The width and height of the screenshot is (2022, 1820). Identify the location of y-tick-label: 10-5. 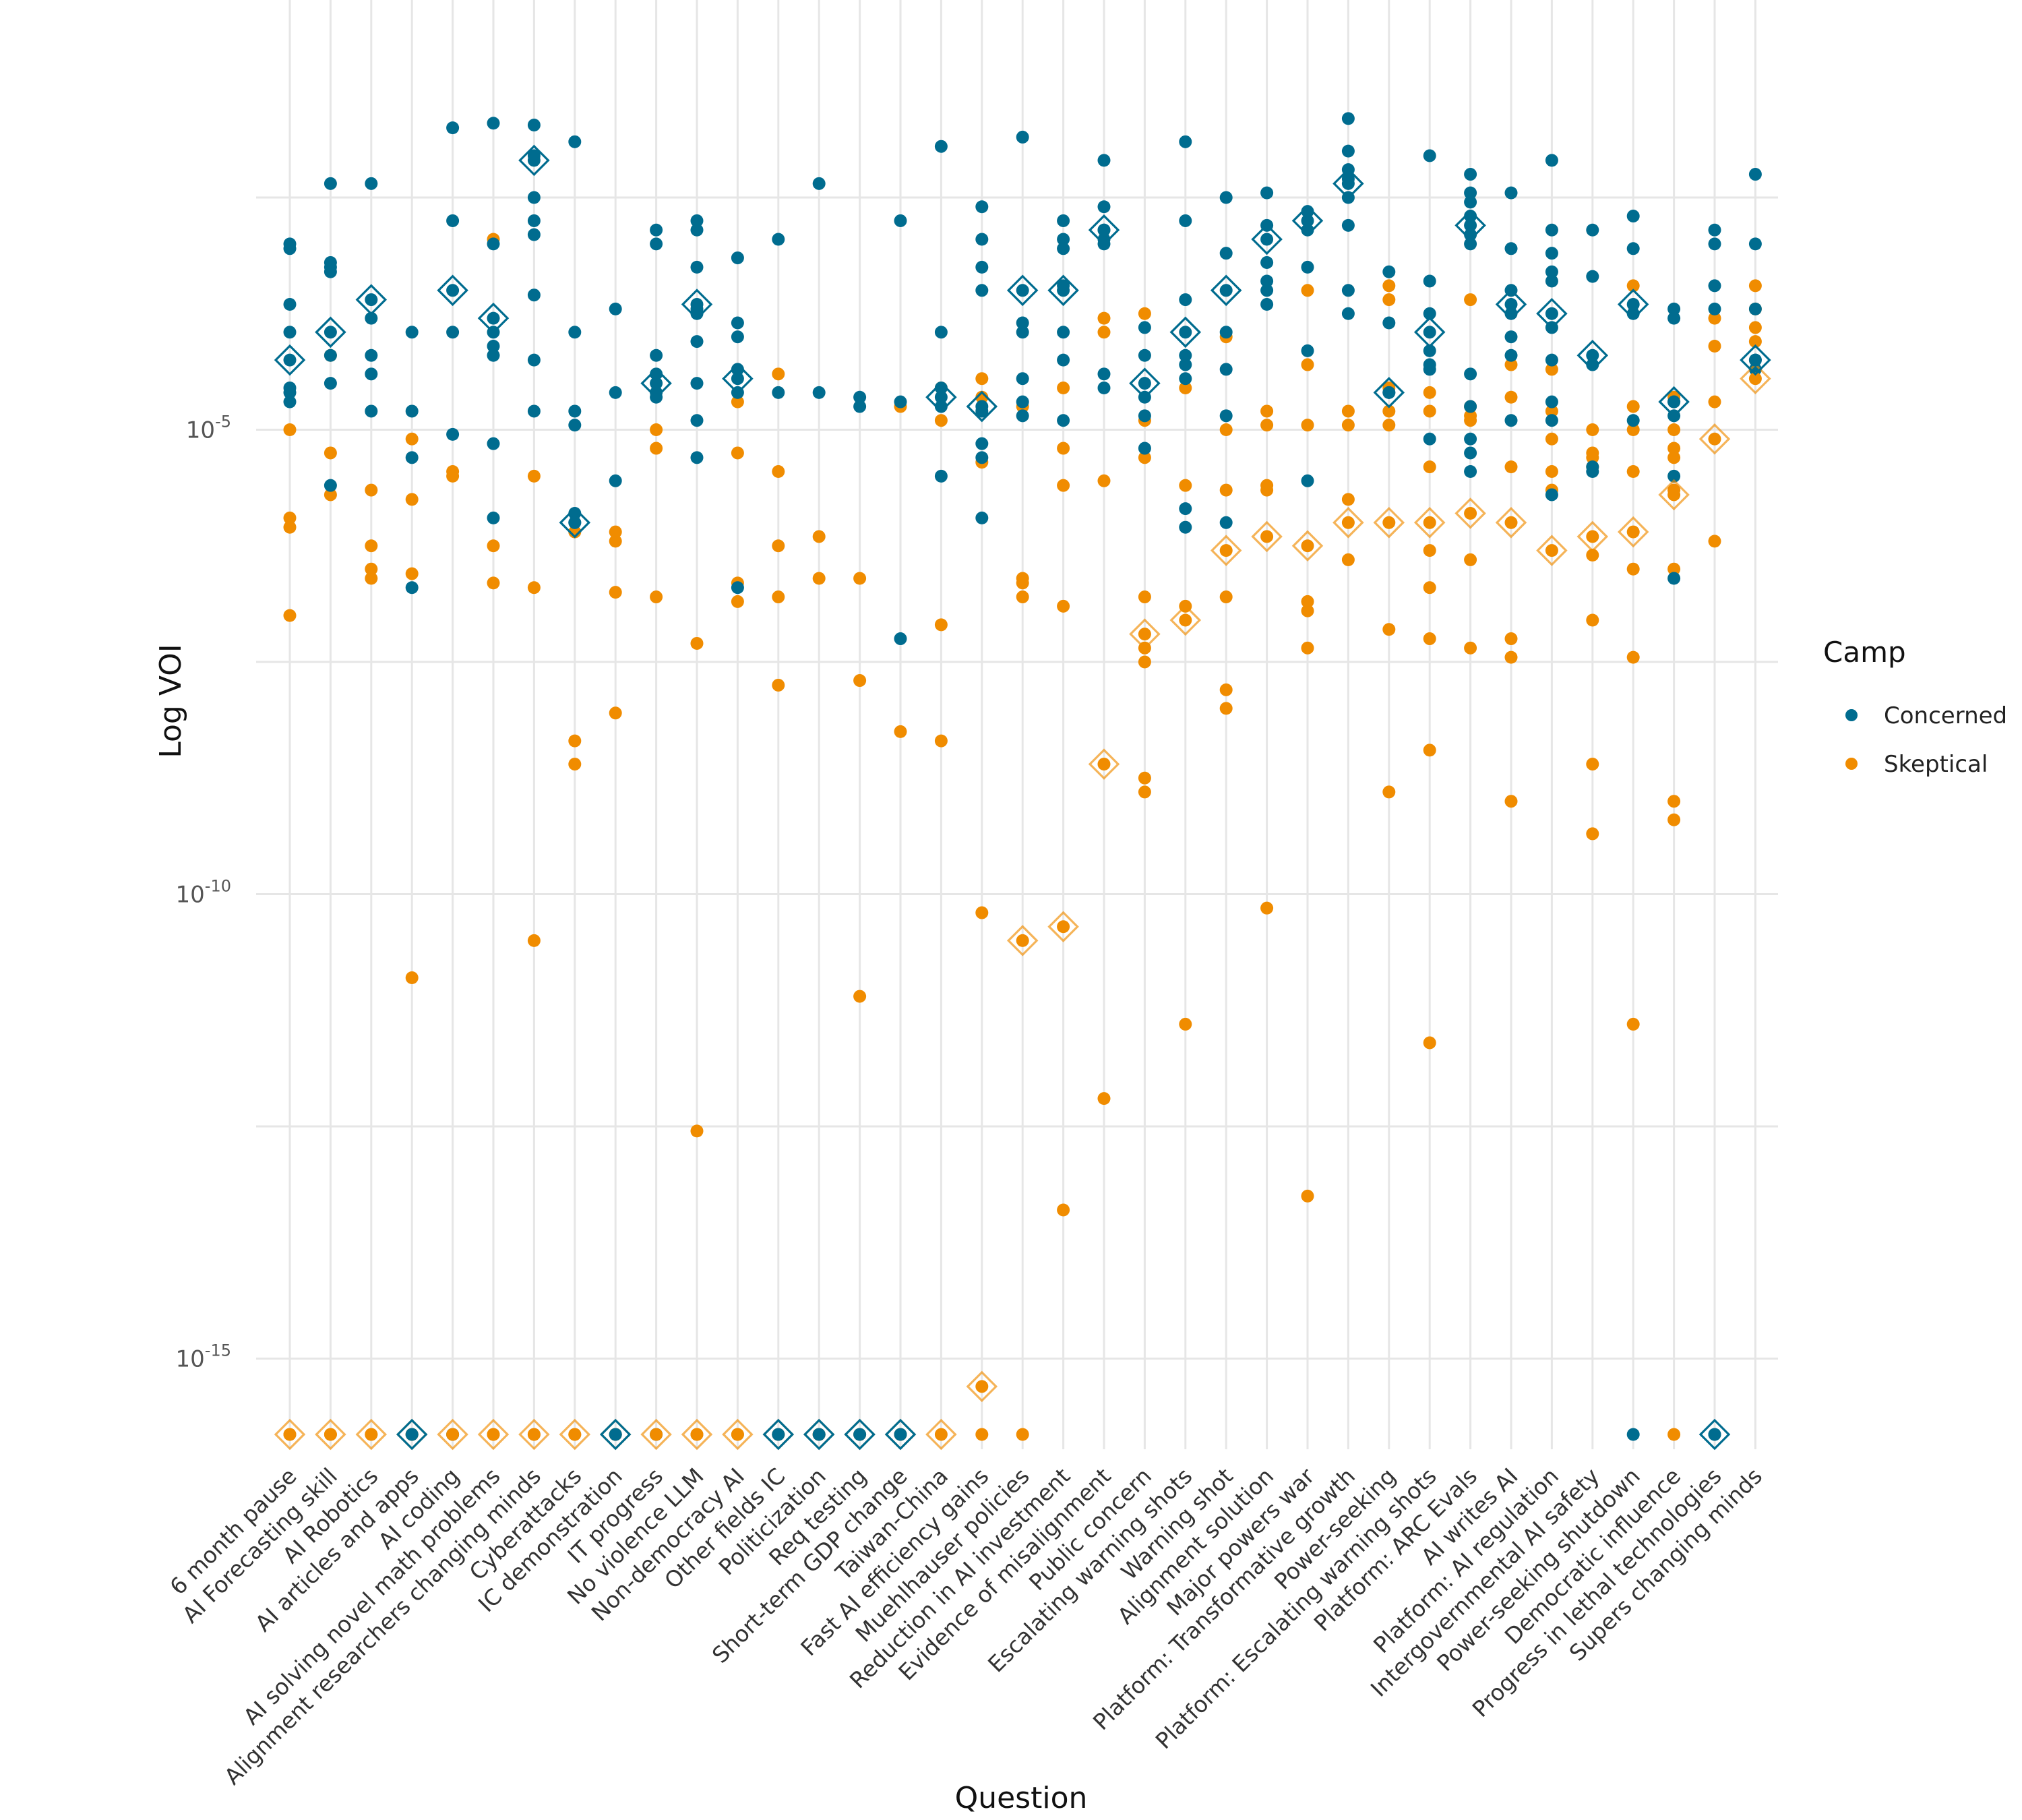
(208, 428).